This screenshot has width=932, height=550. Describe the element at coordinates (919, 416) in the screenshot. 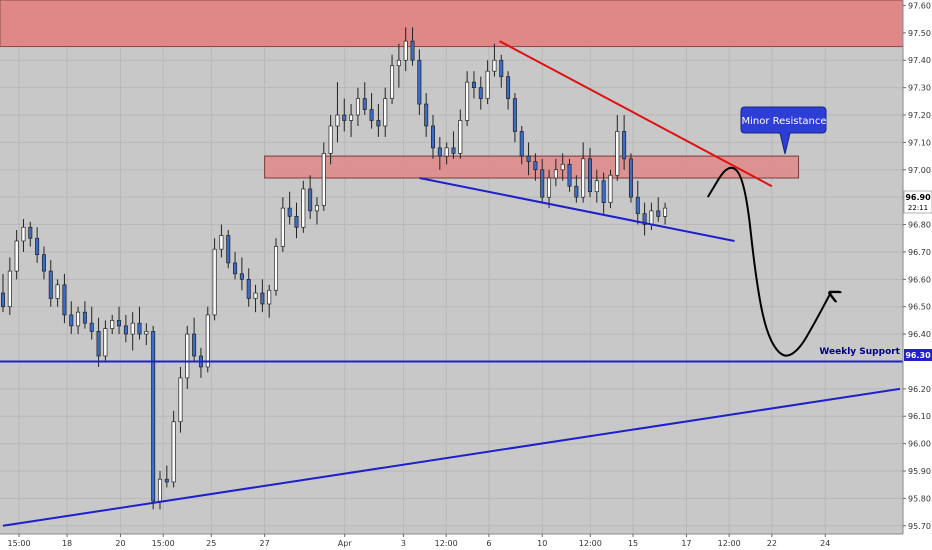

I see `y-tick-label: 96.10` at that location.